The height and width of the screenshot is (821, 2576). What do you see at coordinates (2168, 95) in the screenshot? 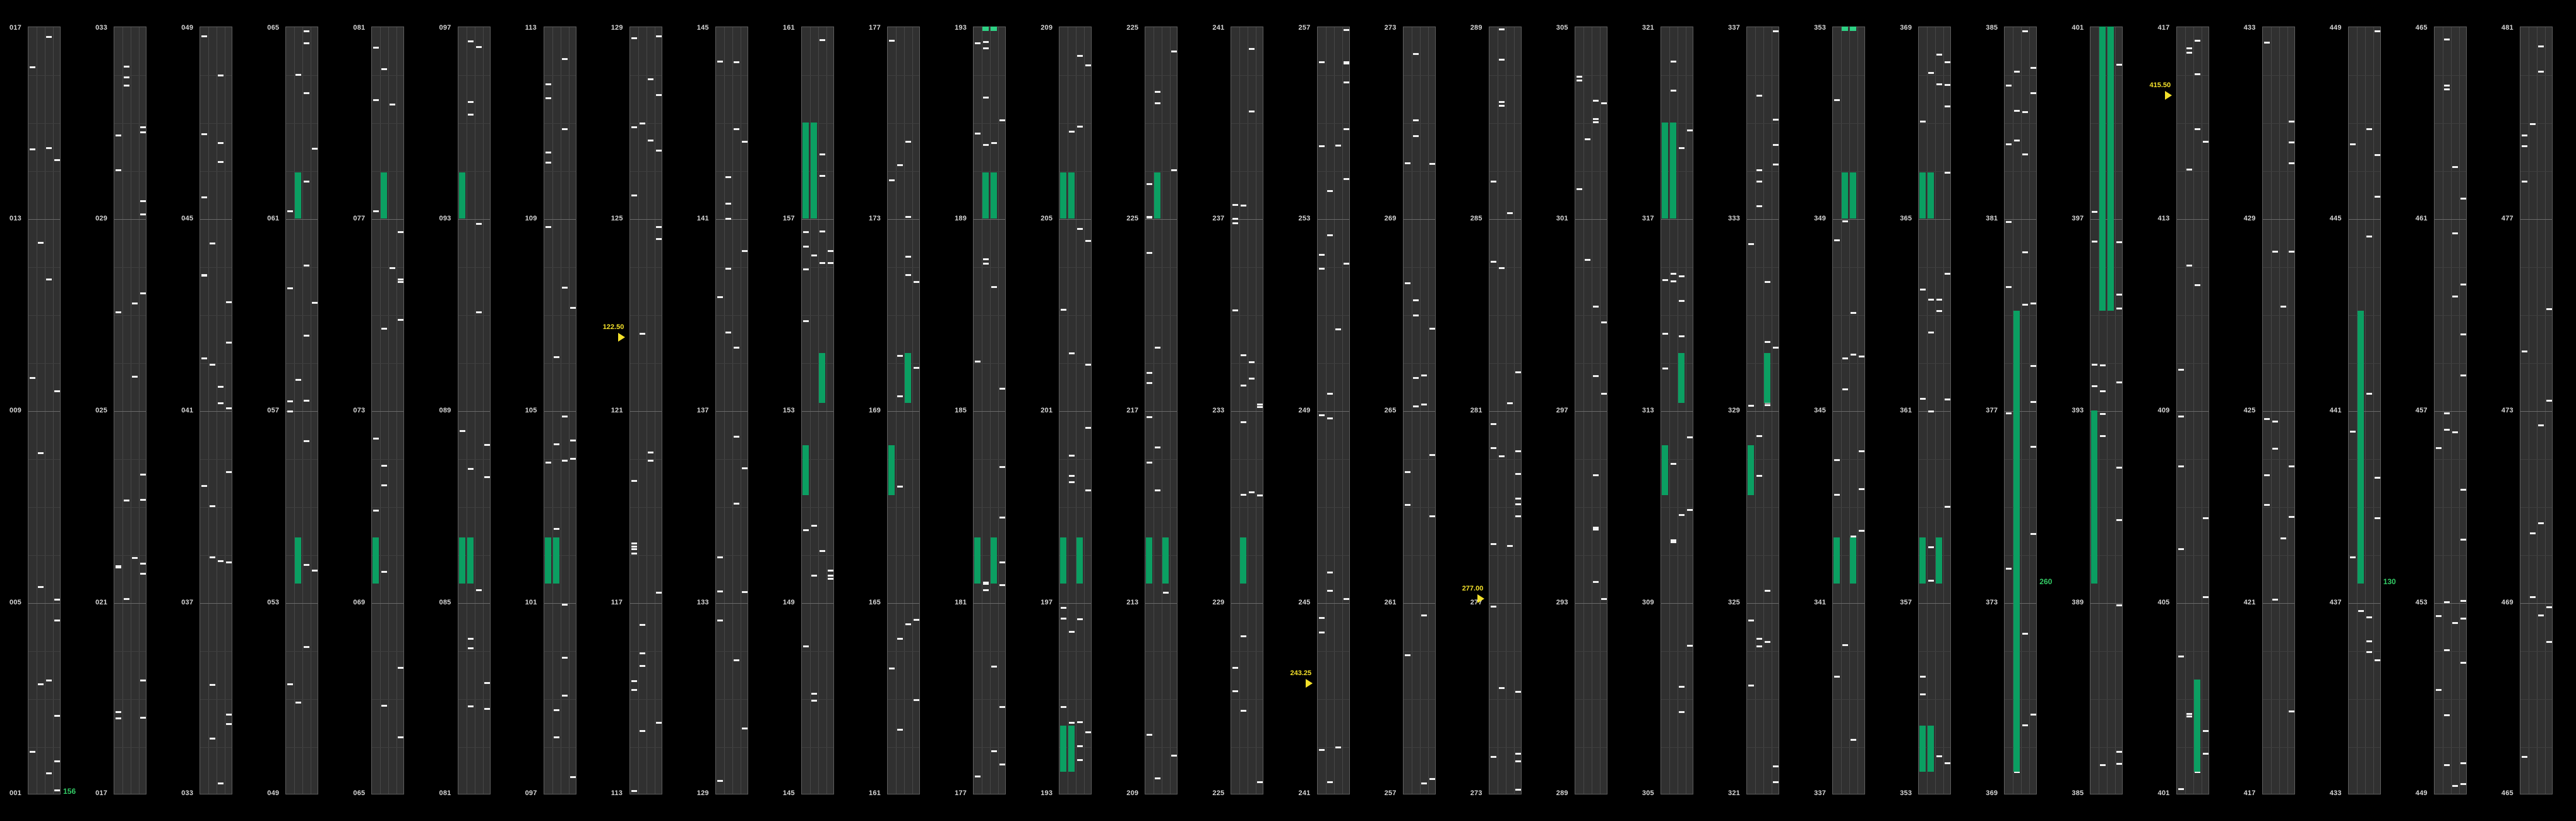
I see `bpm-arrow-icon` at bounding box center [2168, 95].